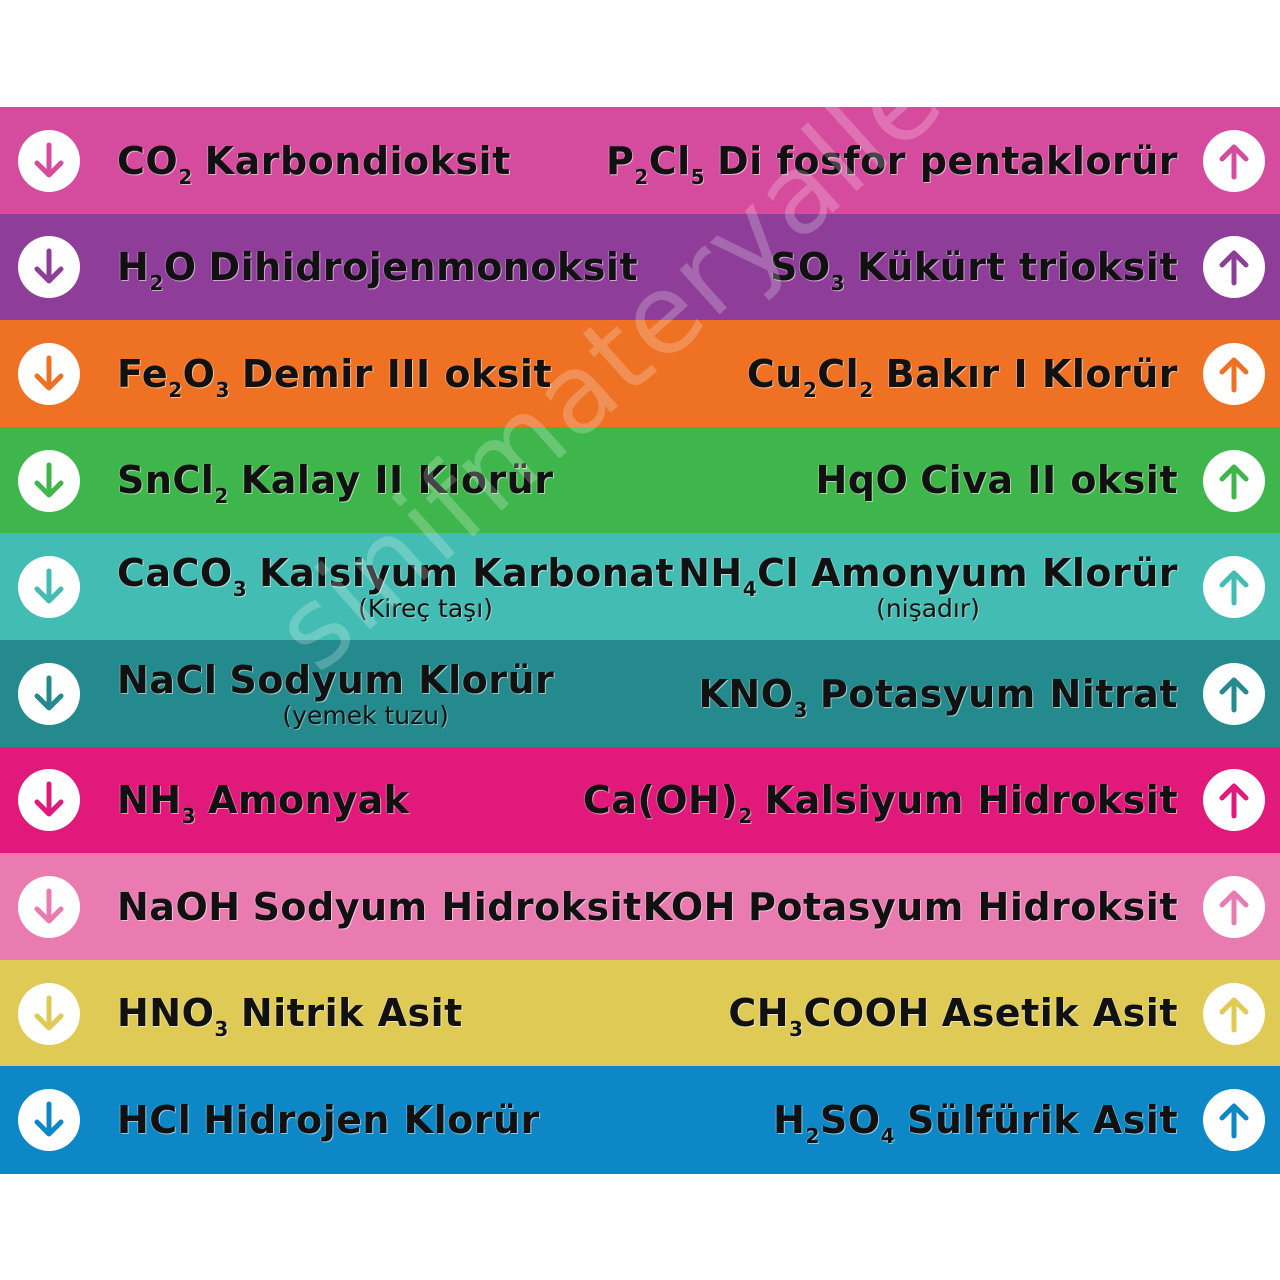  Describe the element at coordinates (947, 160) in the screenshot. I see `compound-name: Di fosfor pentaklorür` at that location.